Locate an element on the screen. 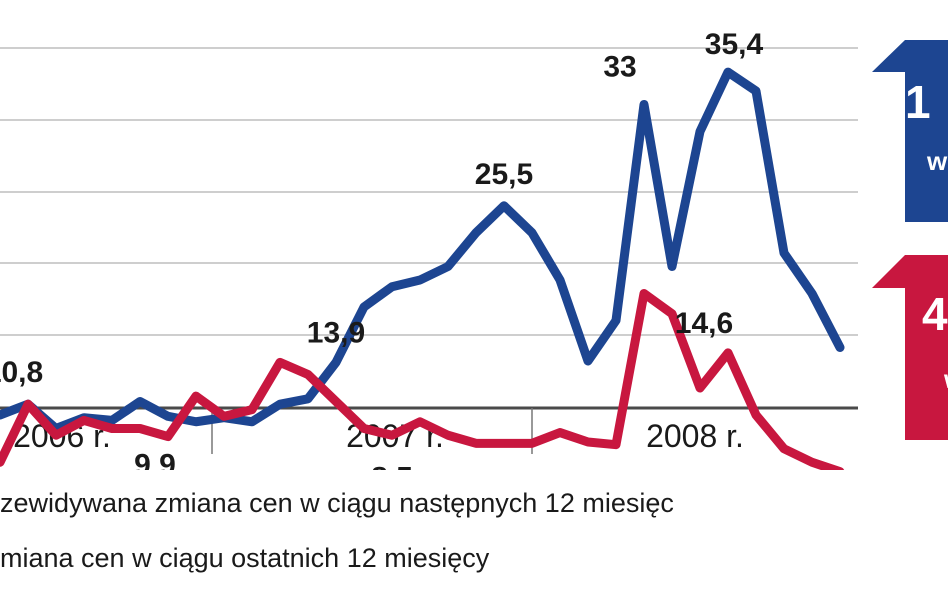 The image size is (948, 593). data-label: 13,9 is located at coordinates (336, 332).